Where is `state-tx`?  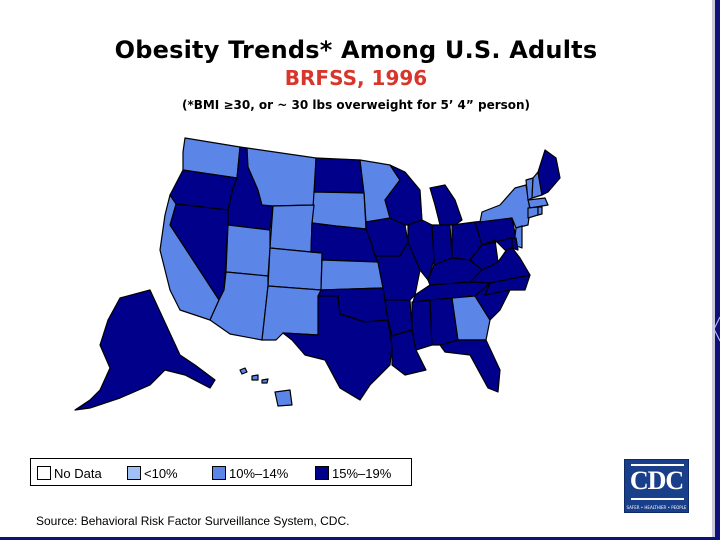
state-tx is located at coordinates (337, 348).